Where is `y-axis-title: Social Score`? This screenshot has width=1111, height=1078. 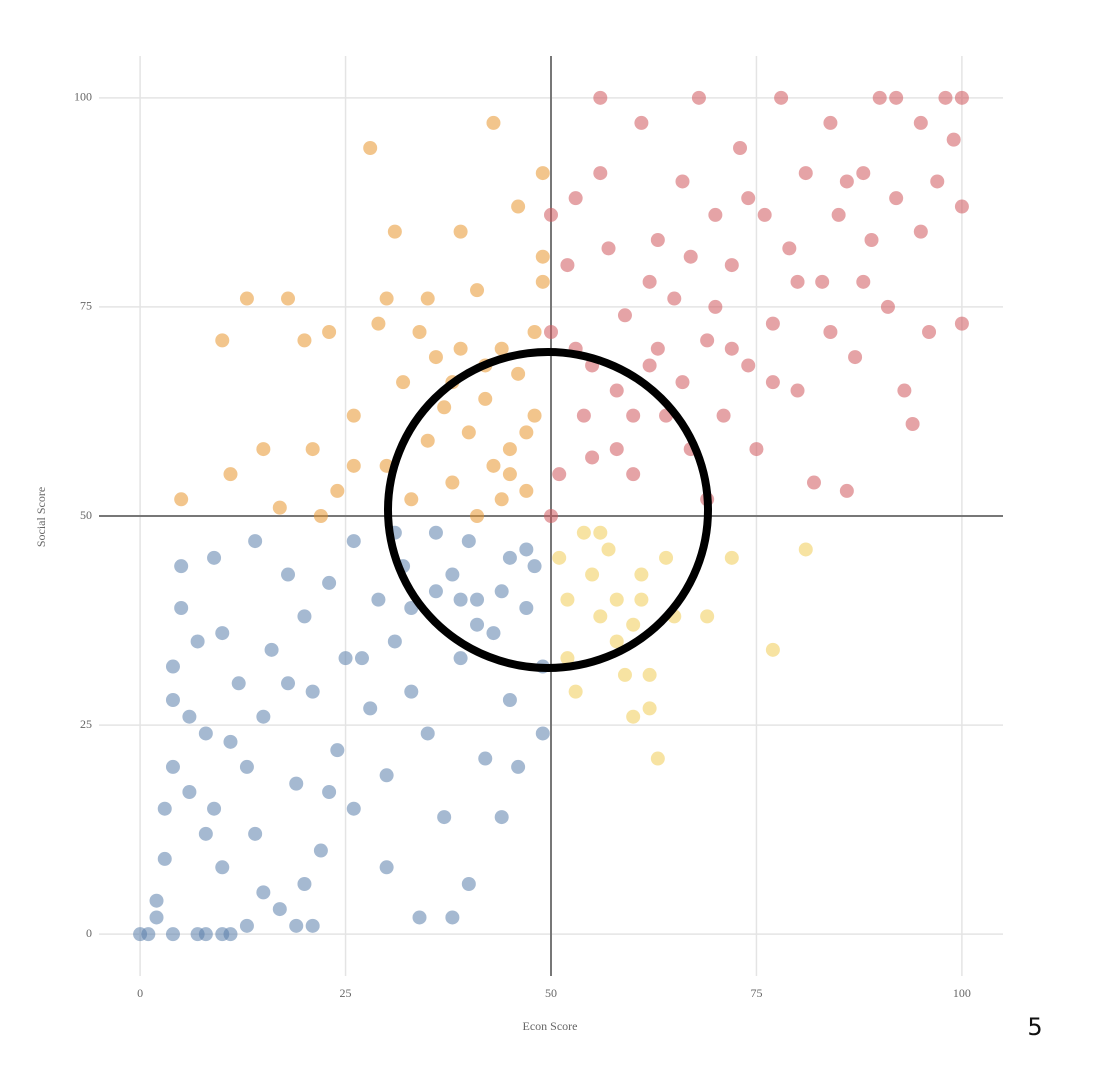 y-axis-title: Social Score is located at coordinates (41, 517).